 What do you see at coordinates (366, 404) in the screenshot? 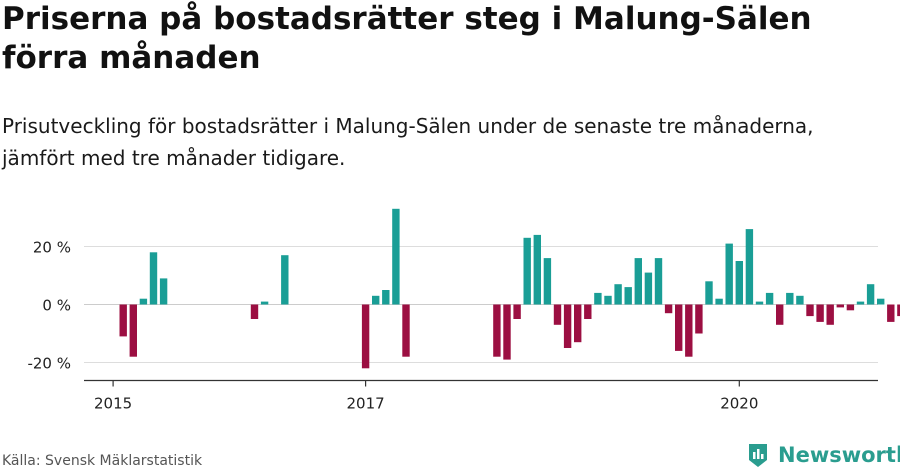
I see `x-tick-label: 2017` at bounding box center [366, 404].